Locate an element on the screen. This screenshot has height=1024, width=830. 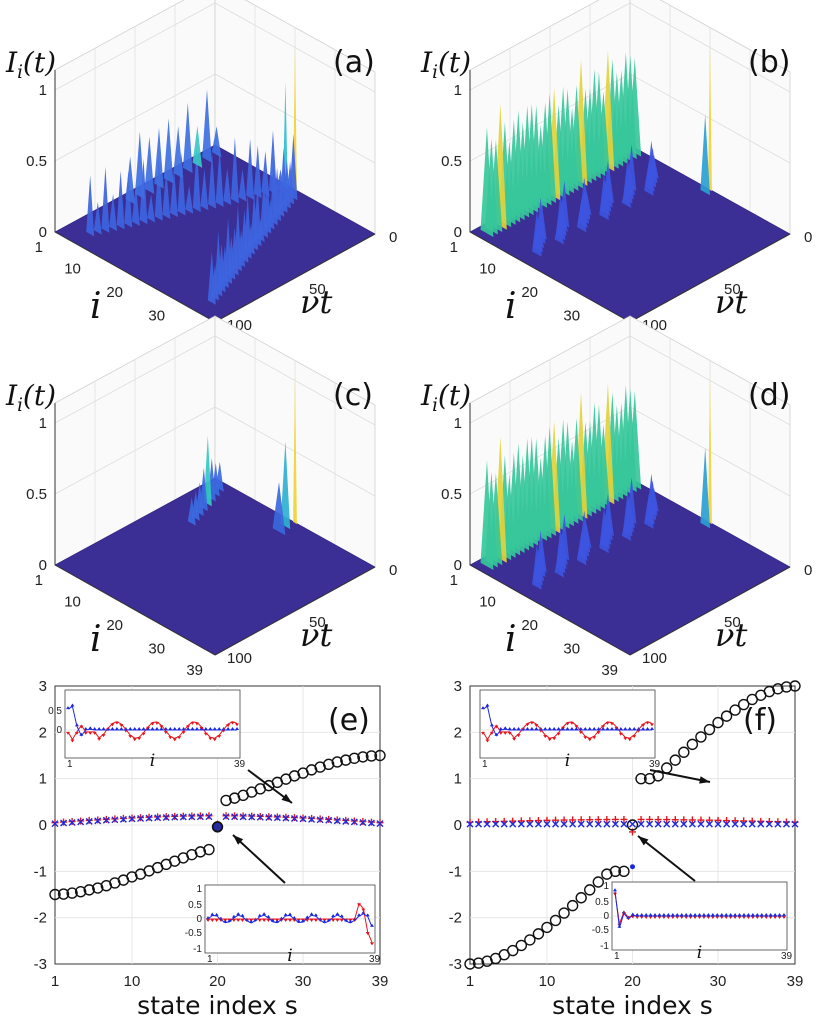
y-tick-label: -3 is located at coordinates (455, 964).